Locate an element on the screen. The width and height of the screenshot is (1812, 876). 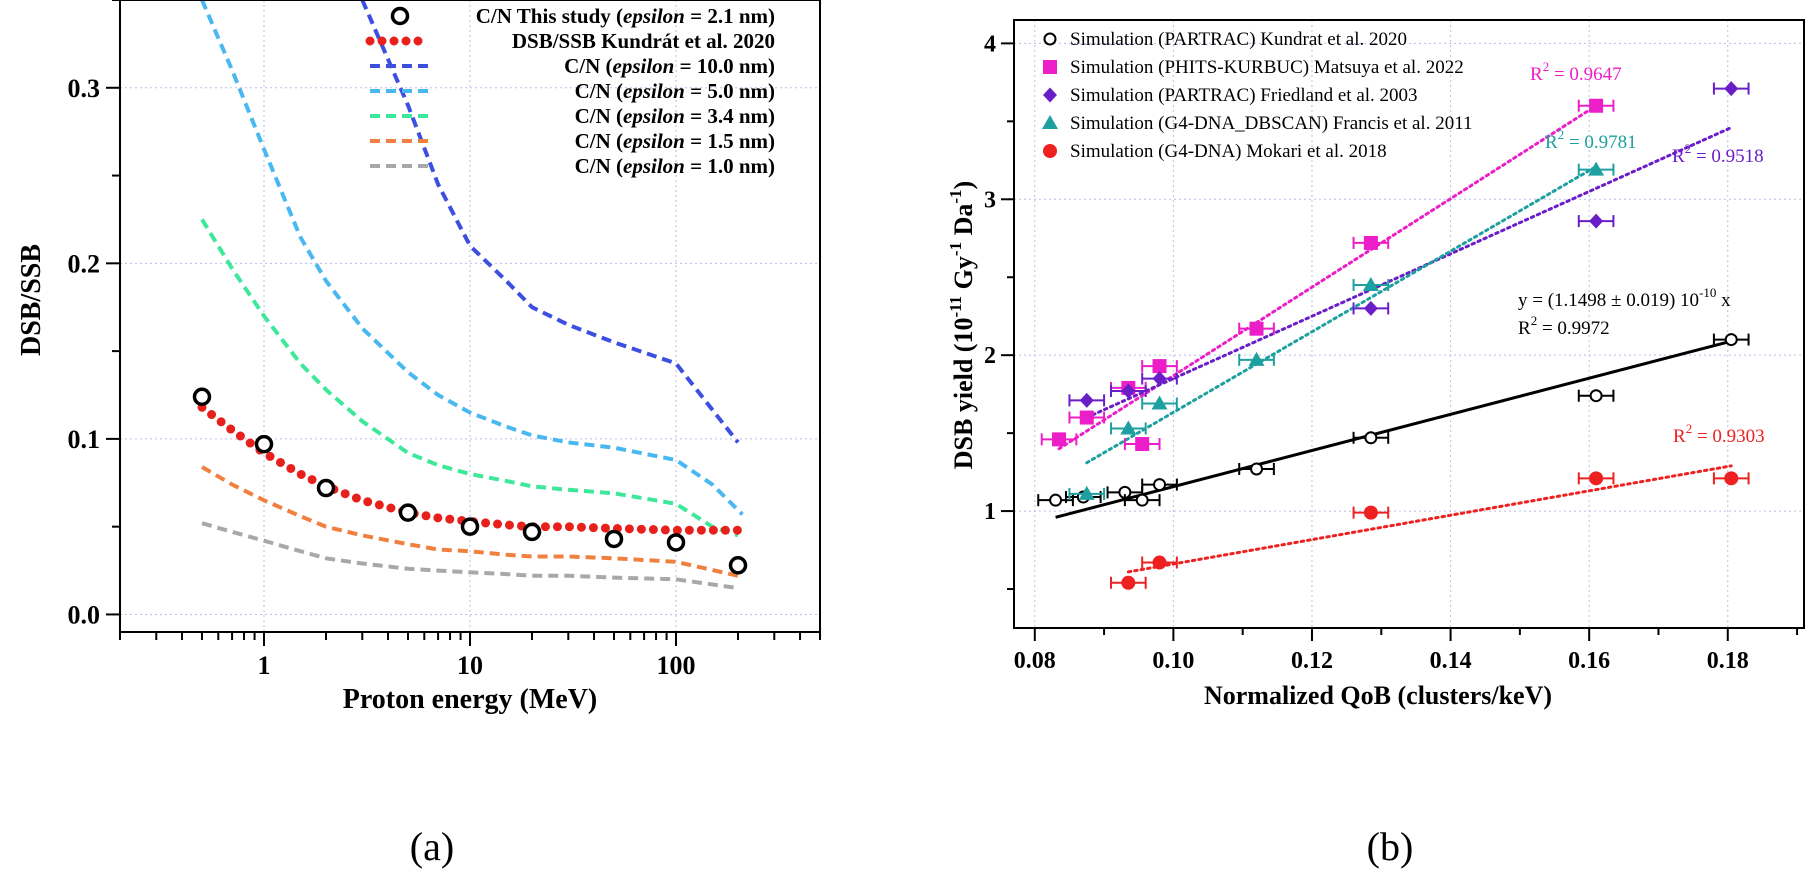
panel-a-x-tick-label: 100 is located at coordinates (676, 665).